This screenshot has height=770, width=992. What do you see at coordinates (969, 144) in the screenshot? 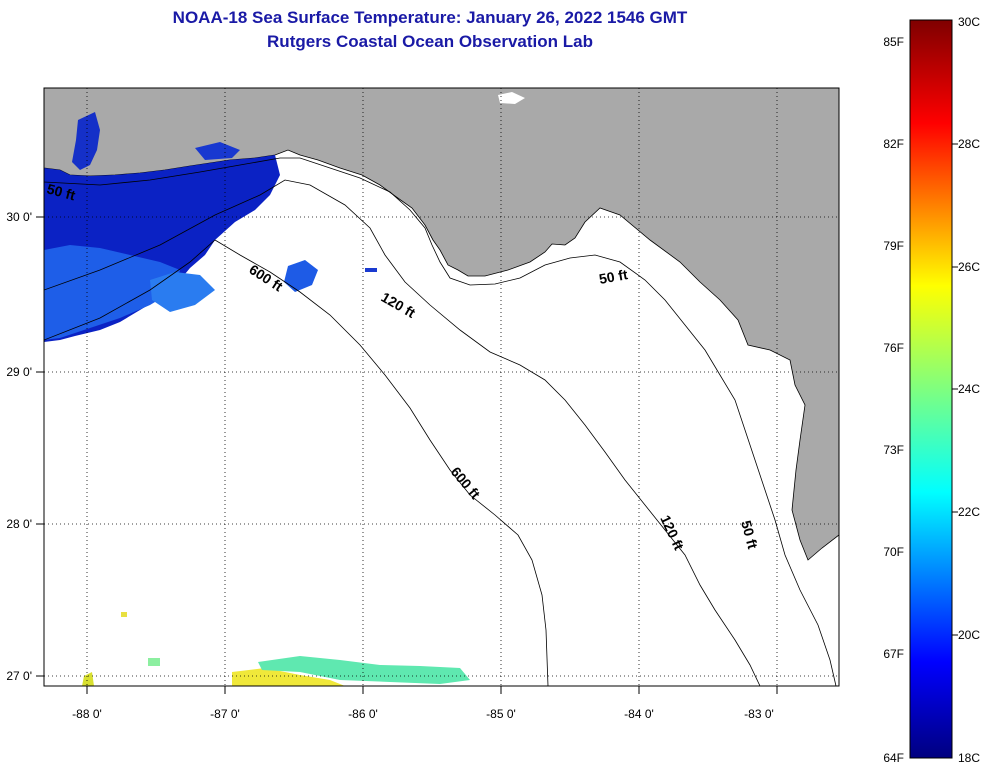
I see `colorbar-c-label: 28C` at bounding box center [969, 144].